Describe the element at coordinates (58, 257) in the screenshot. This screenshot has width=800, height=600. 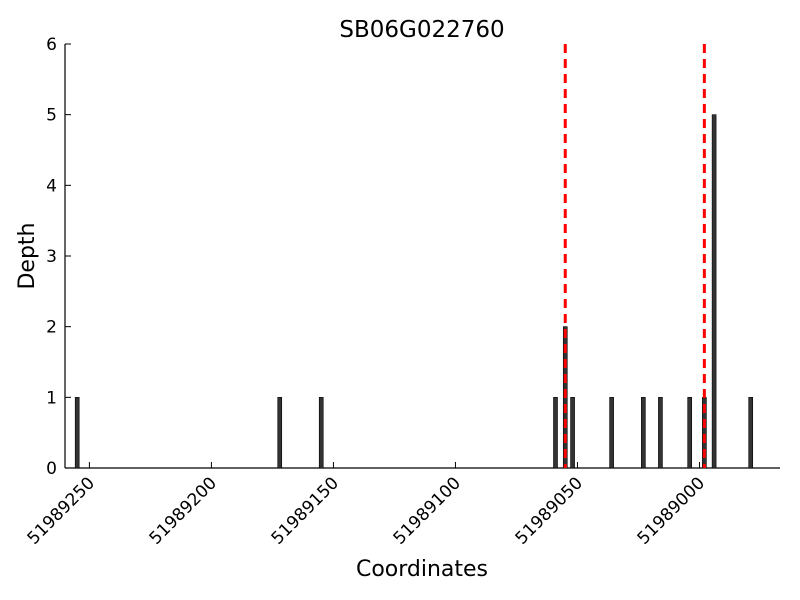
I see `y-ticks: 0 1 2 3 4 5 6` at that location.